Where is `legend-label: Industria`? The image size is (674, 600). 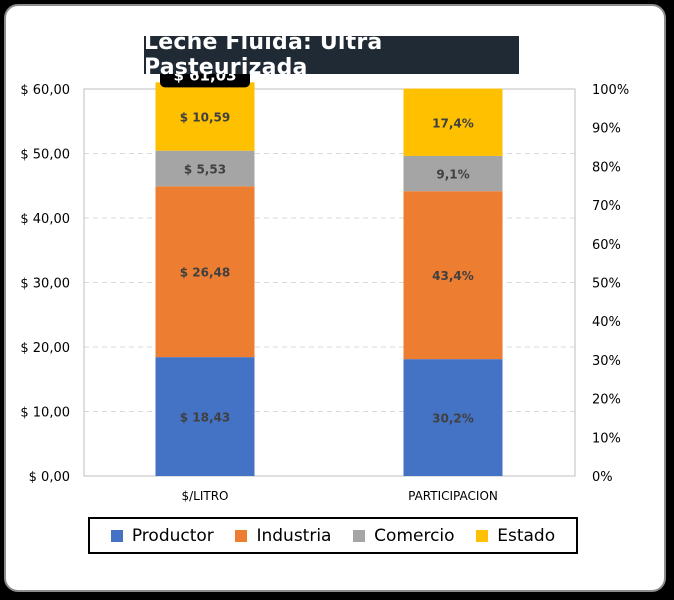
legend-label: Industria is located at coordinates (294, 535).